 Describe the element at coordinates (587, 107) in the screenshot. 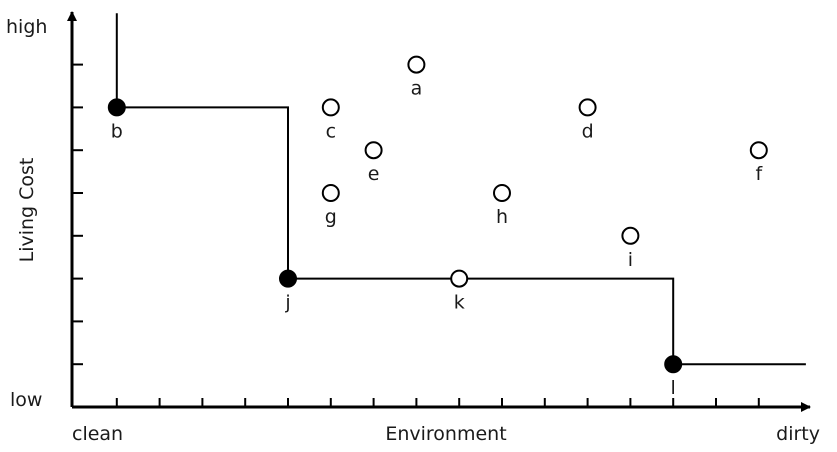

I see `point-d` at that location.